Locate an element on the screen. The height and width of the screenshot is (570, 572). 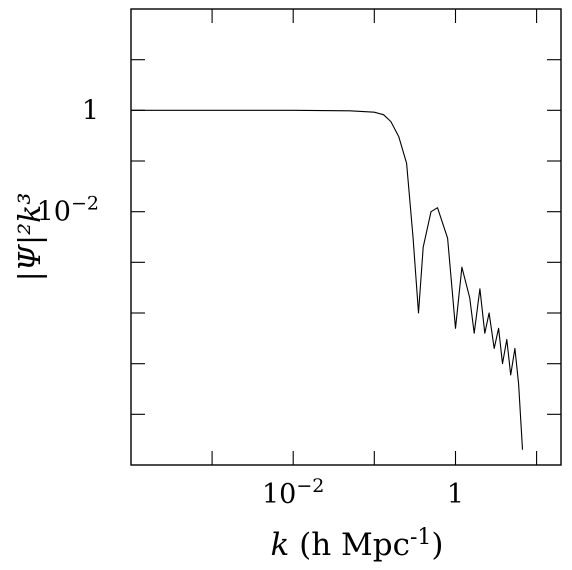
y-tick-label-0-base: 1 is located at coordinates (90, 110).